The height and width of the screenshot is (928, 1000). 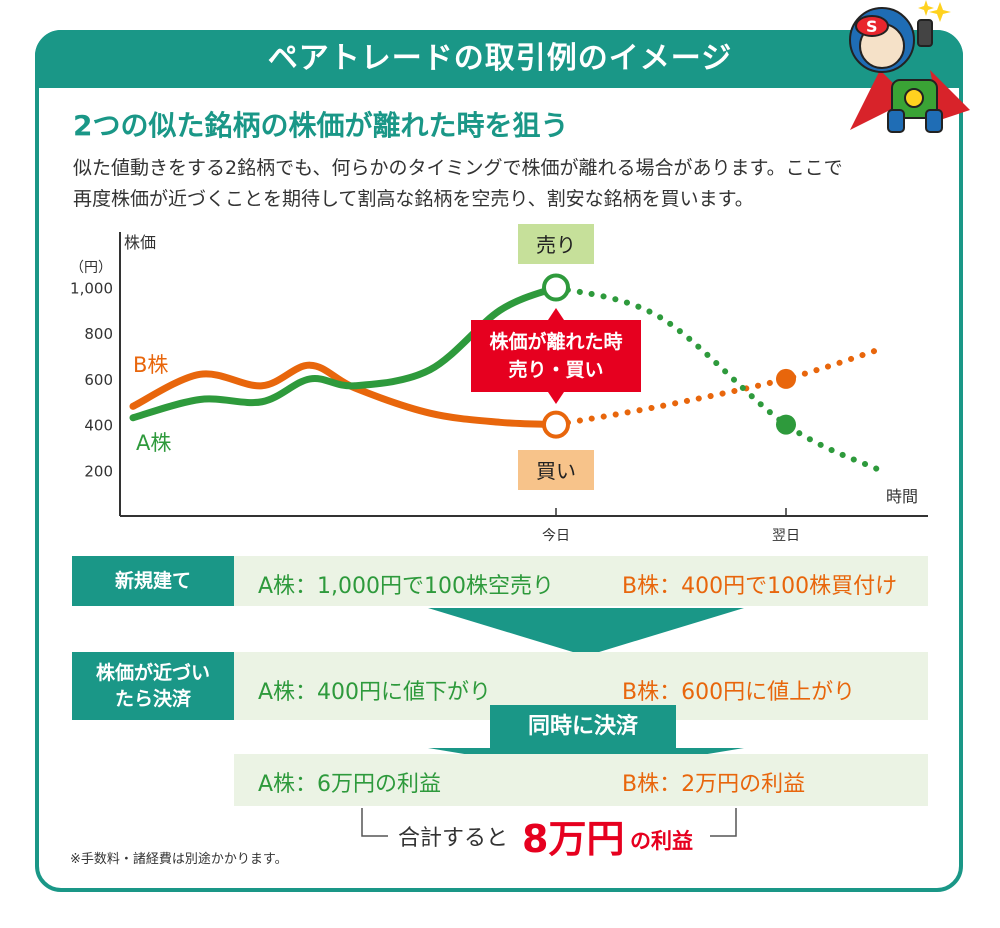 What do you see at coordinates (91, 268) in the screenshot?
I see `y-axis-unit: （円）` at bounding box center [91, 268].